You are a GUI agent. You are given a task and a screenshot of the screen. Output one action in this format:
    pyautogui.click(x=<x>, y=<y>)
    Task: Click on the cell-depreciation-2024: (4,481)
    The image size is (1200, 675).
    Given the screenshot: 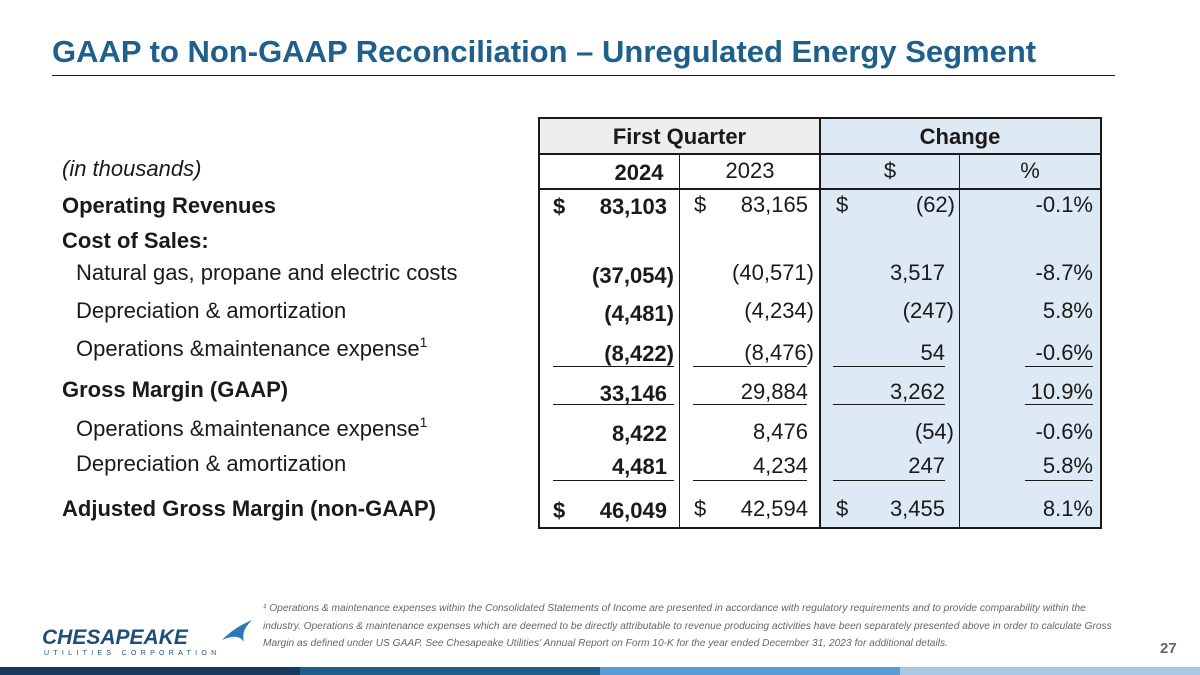 What is the action you would take?
    pyautogui.click(x=639, y=313)
    